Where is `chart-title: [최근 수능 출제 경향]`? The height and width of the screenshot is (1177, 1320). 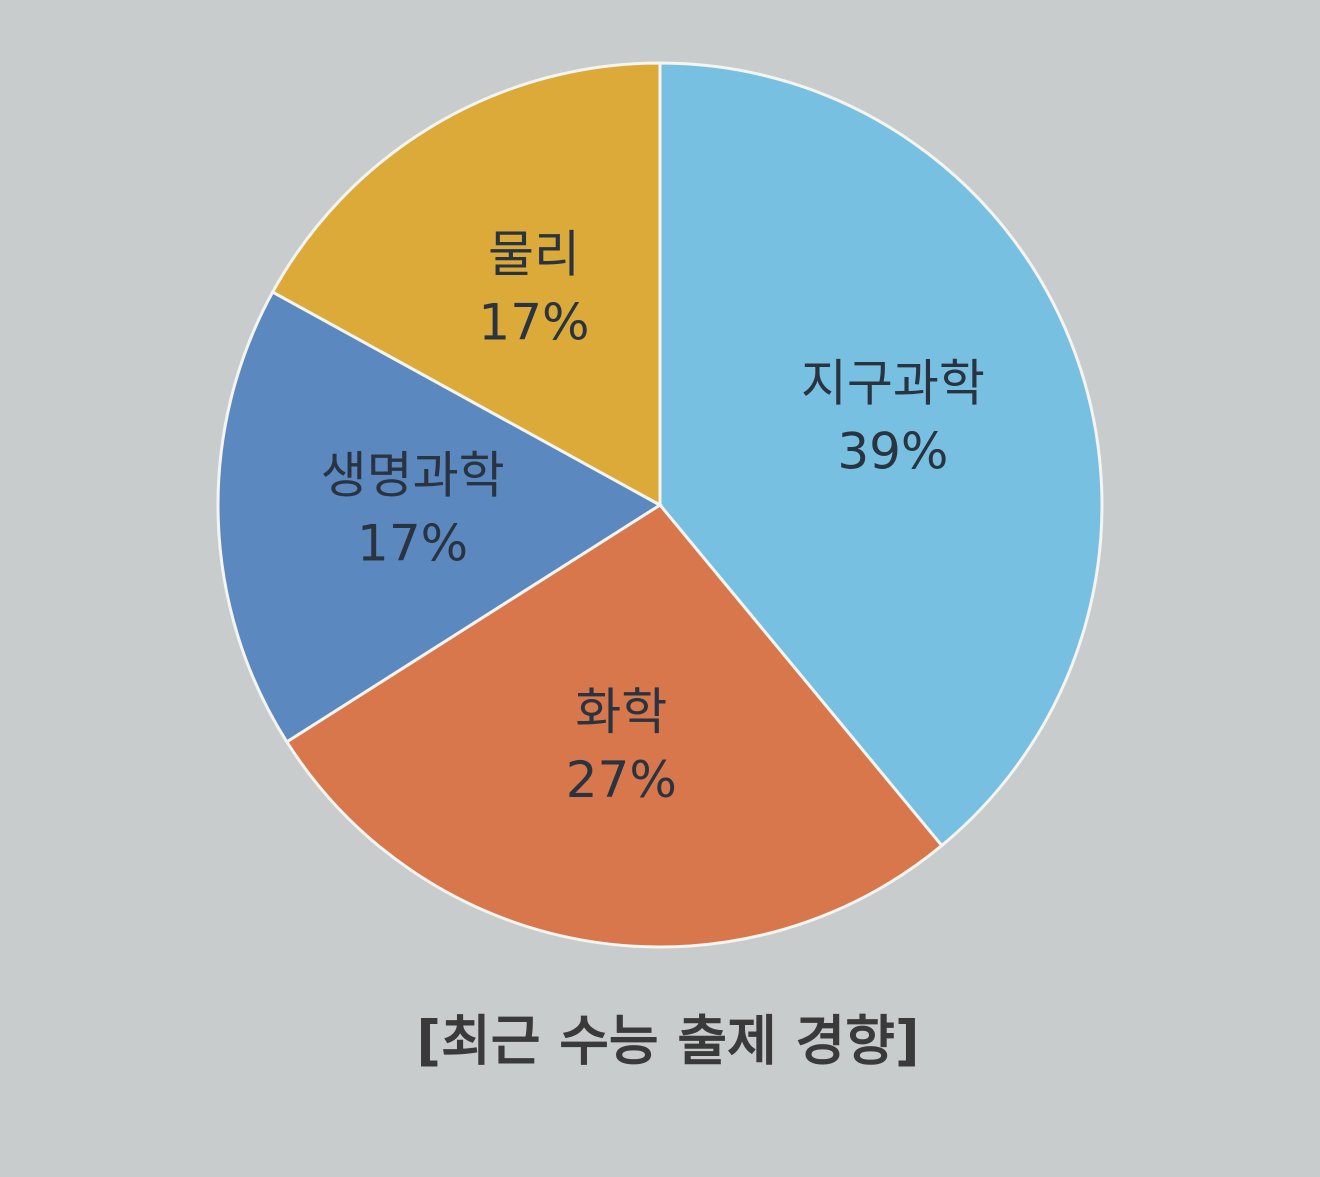 chart-title: [최근 수능 출제 경향] is located at coordinates (667, 1041).